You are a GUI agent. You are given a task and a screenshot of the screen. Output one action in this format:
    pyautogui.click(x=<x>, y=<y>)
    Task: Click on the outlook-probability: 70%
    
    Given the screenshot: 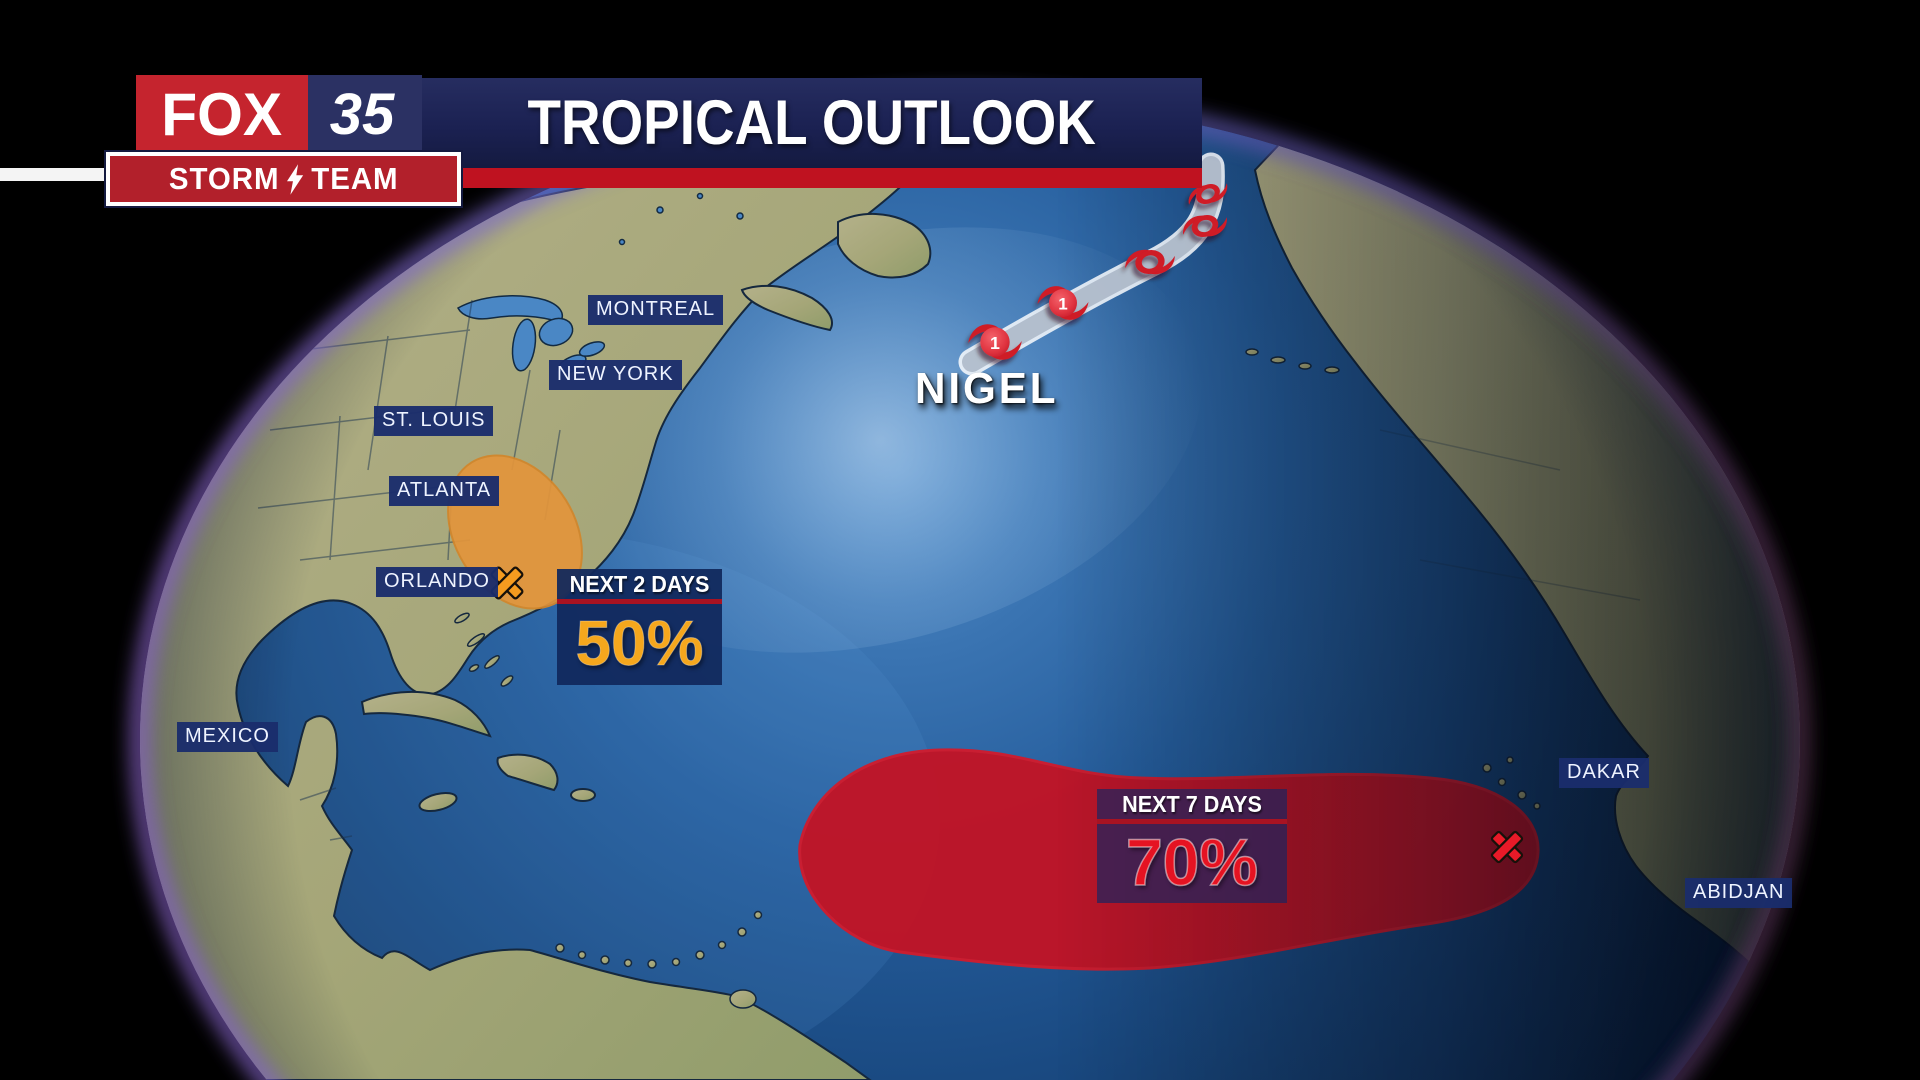 What is the action you would take?
    pyautogui.click(x=1192, y=862)
    